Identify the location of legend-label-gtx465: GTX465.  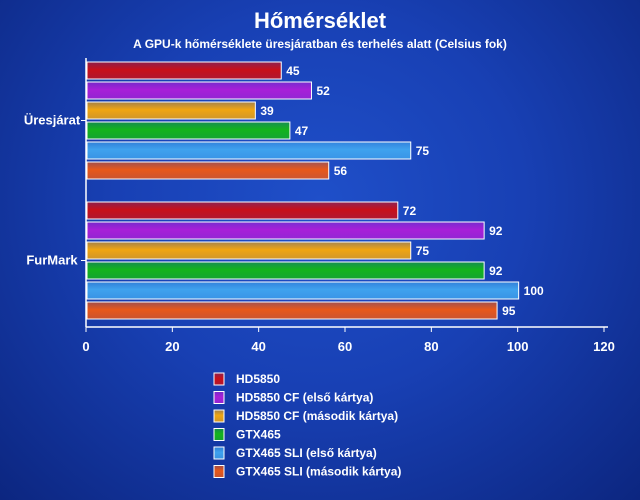
(258, 435).